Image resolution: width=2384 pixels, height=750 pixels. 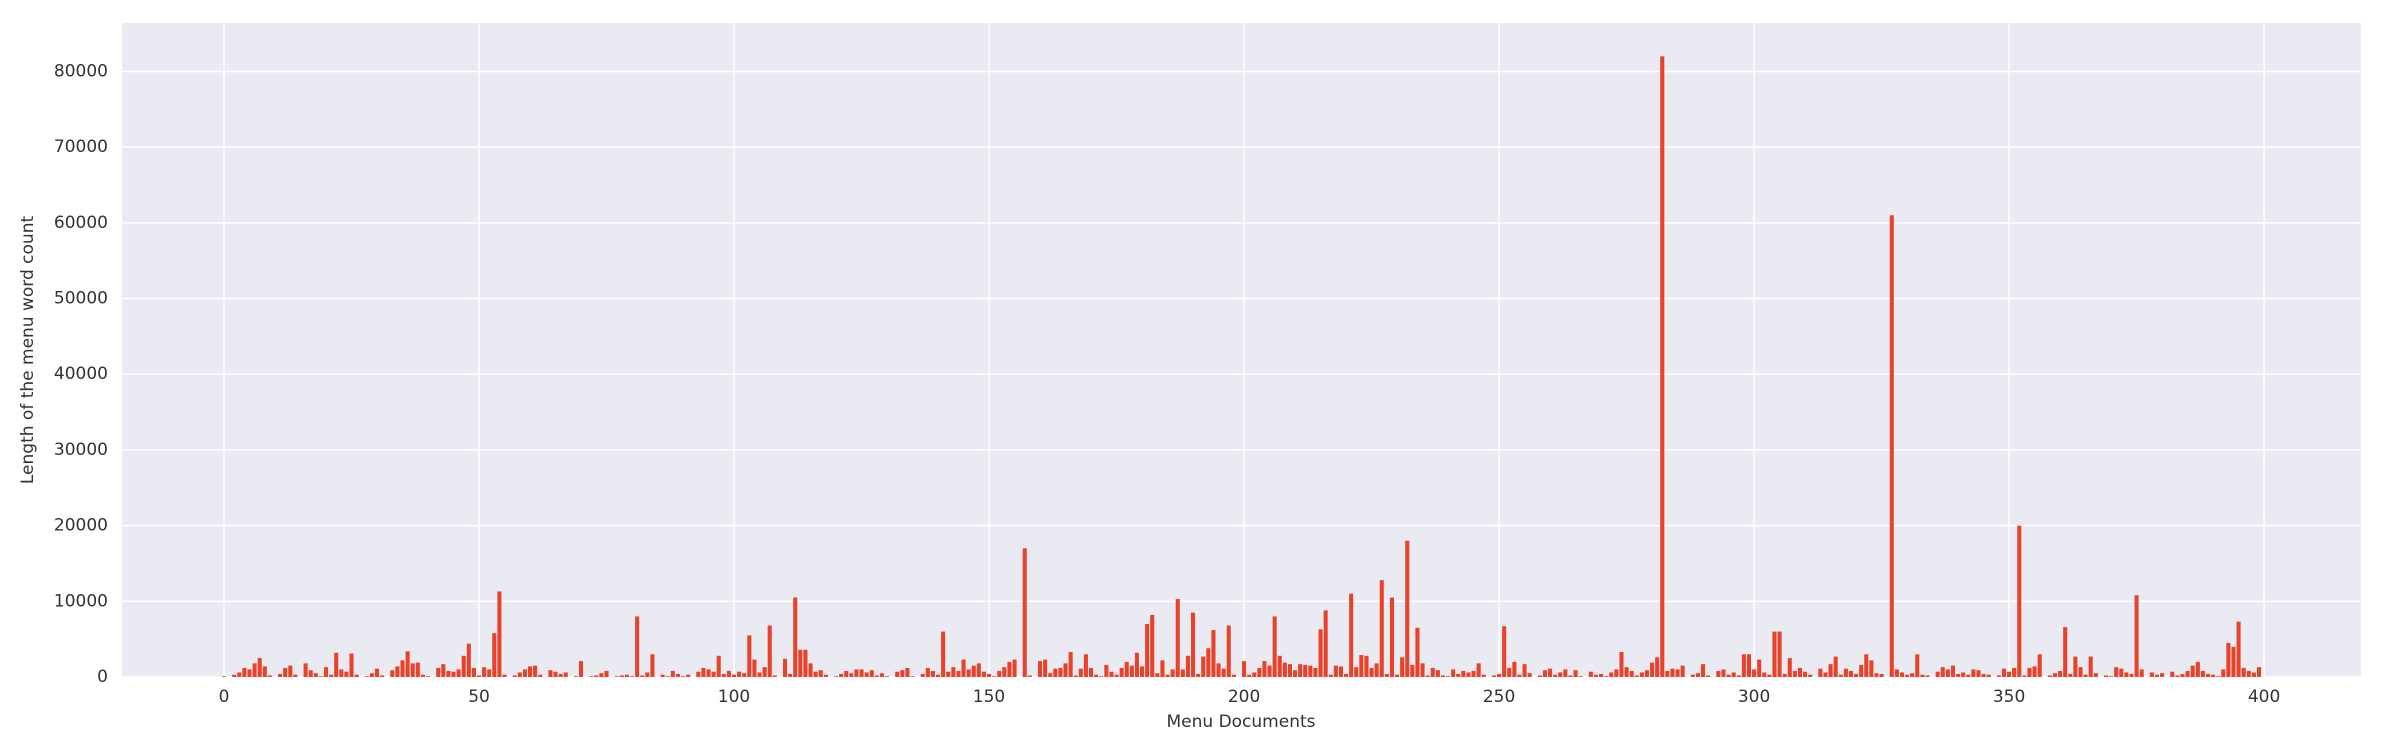 I want to click on x-tick-label: 200, so click(x=1244, y=697).